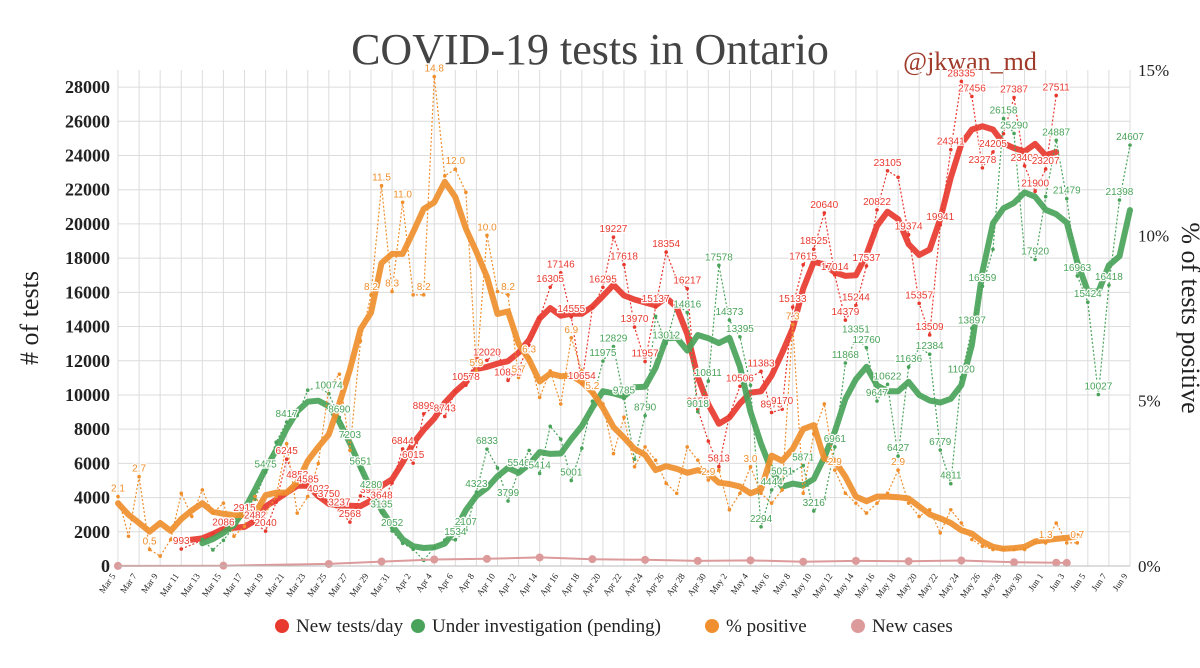 This screenshot has width=1200, height=668. What do you see at coordinates (1046, 161) in the screenshot?
I see `data-label: 23207` at bounding box center [1046, 161].